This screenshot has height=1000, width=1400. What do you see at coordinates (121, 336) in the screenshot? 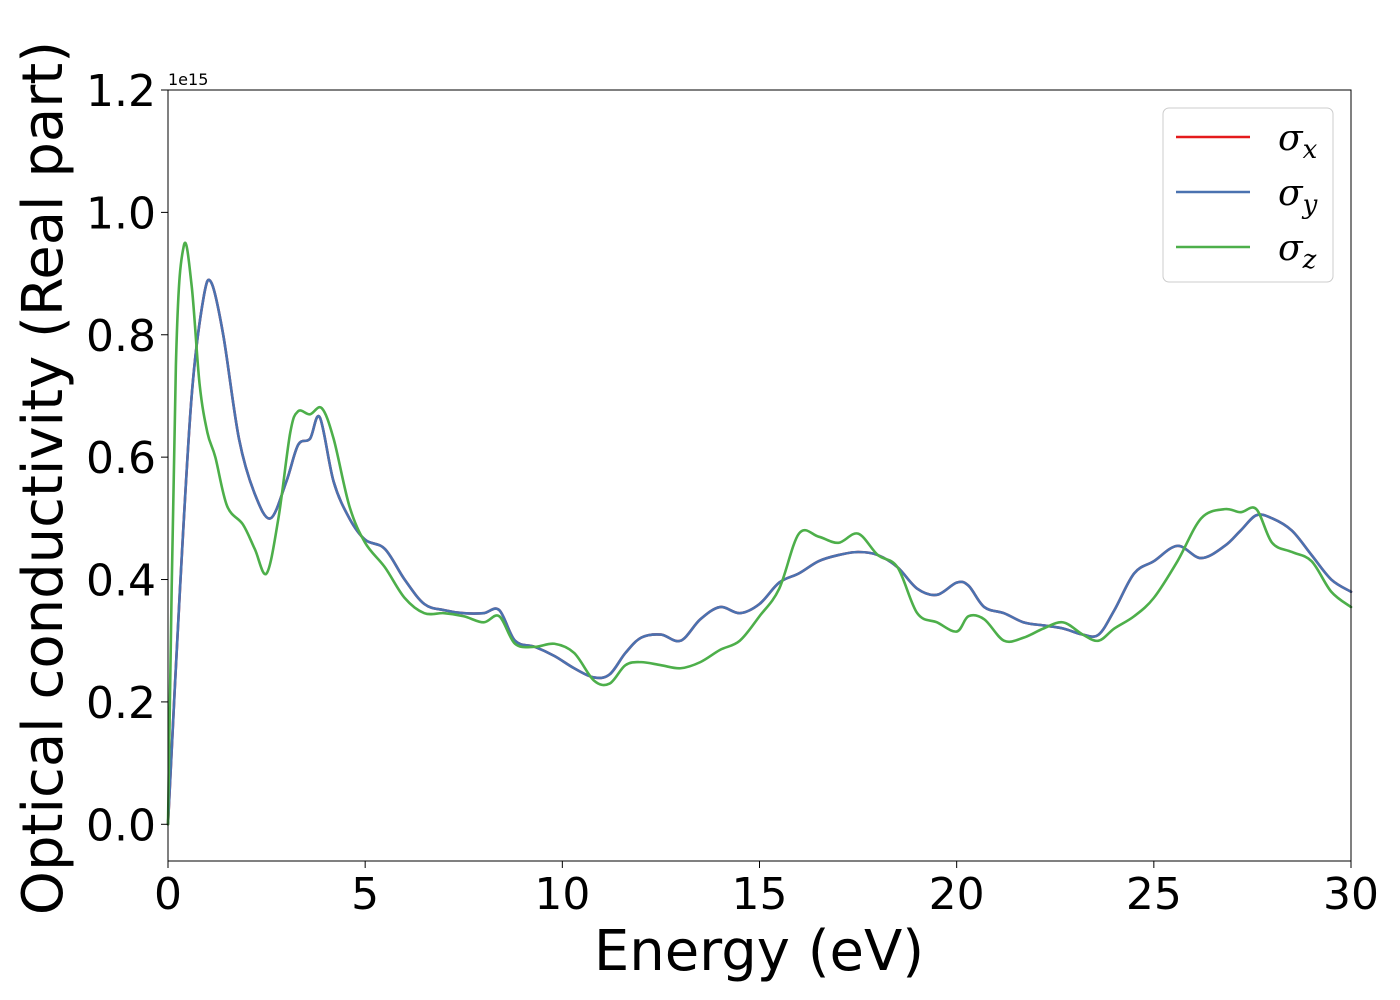
I see `y-tick-label: 0.8` at bounding box center [121, 336].